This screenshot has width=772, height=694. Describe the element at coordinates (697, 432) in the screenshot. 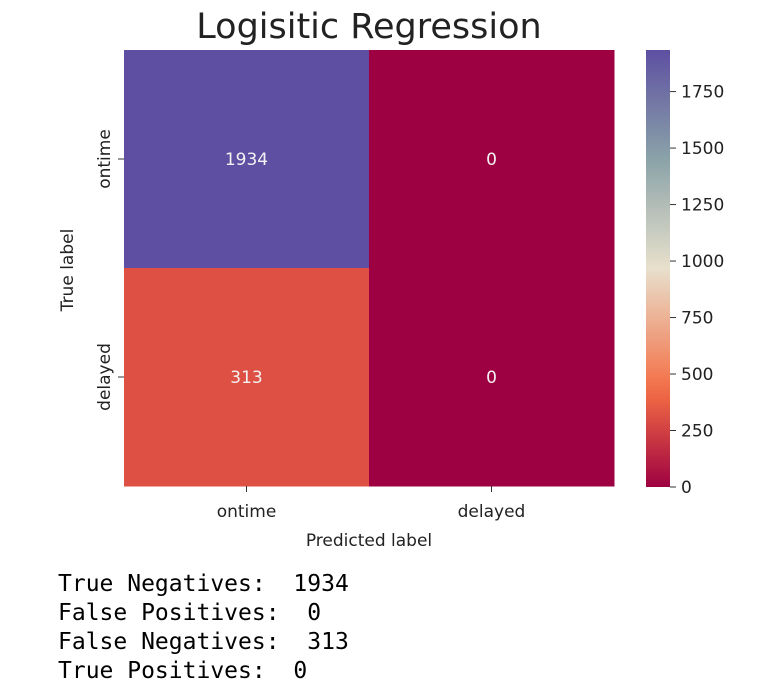

I see `colorbar-tick-label: 250` at that location.